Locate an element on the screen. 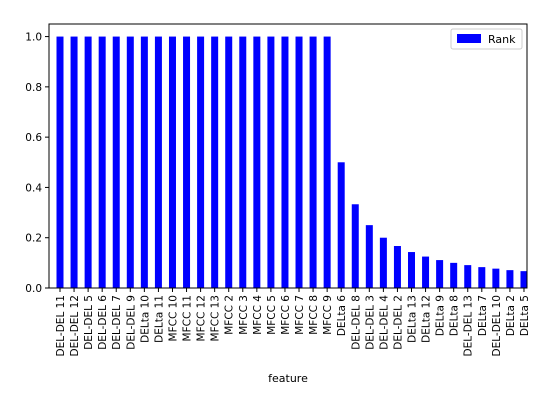  x-tick-label: MFCC 11 is located at coordinates (188, 318).